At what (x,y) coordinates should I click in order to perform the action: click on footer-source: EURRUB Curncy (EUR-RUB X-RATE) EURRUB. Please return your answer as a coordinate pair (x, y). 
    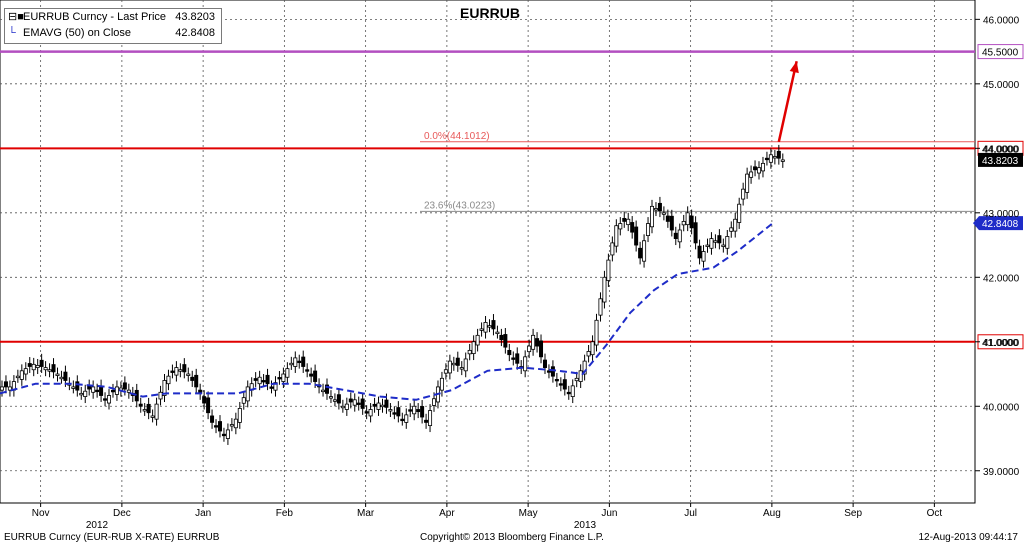
    Looking at the image, I should click on (112, 537).